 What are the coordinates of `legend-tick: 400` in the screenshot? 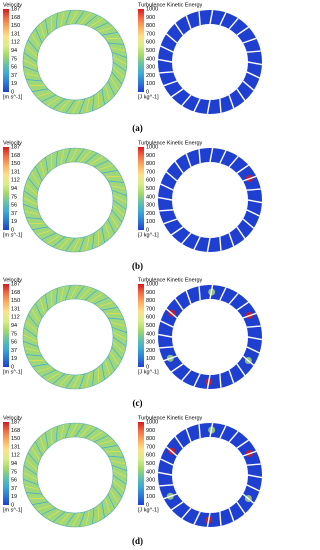 It's located at (150, 472).